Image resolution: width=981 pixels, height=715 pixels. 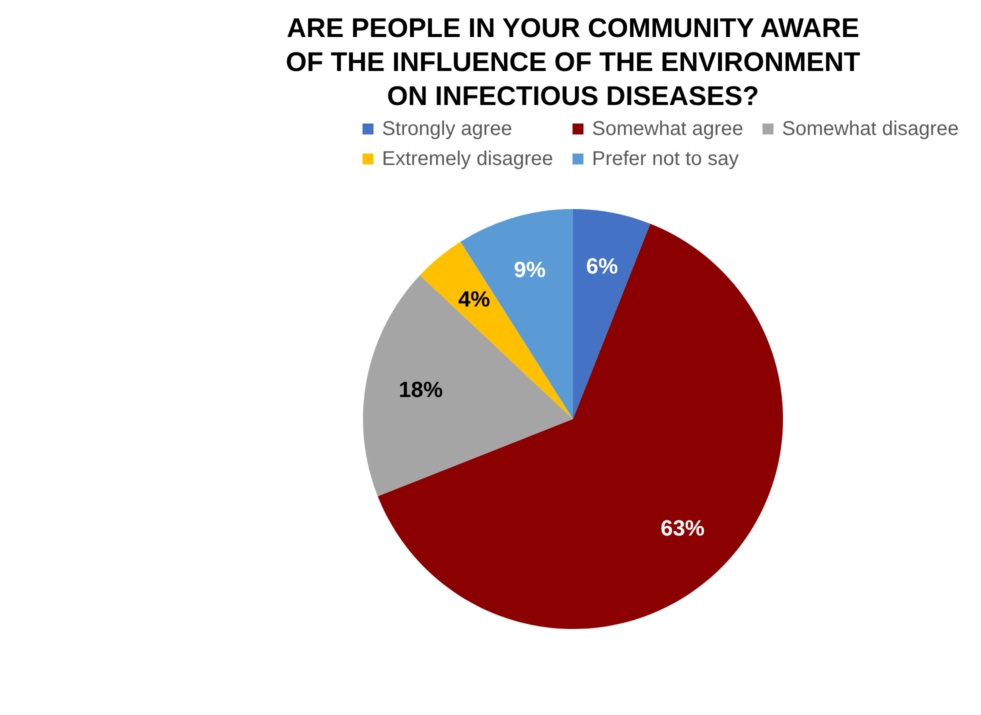 What do you see at coordinates (447, 129) in the screenshot?
I see `legend-label: Strongly agree` at bounding box center [447, 129].